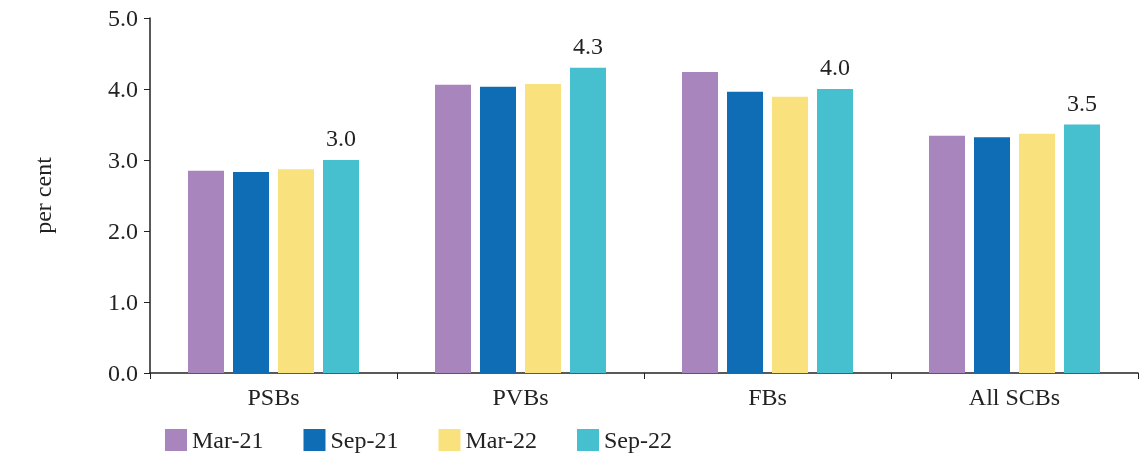  What do you see at coordinates (1014, 397) in the screenshot?
I see `x-tick-label: All SCBs` at bounding box center [1014, 397].